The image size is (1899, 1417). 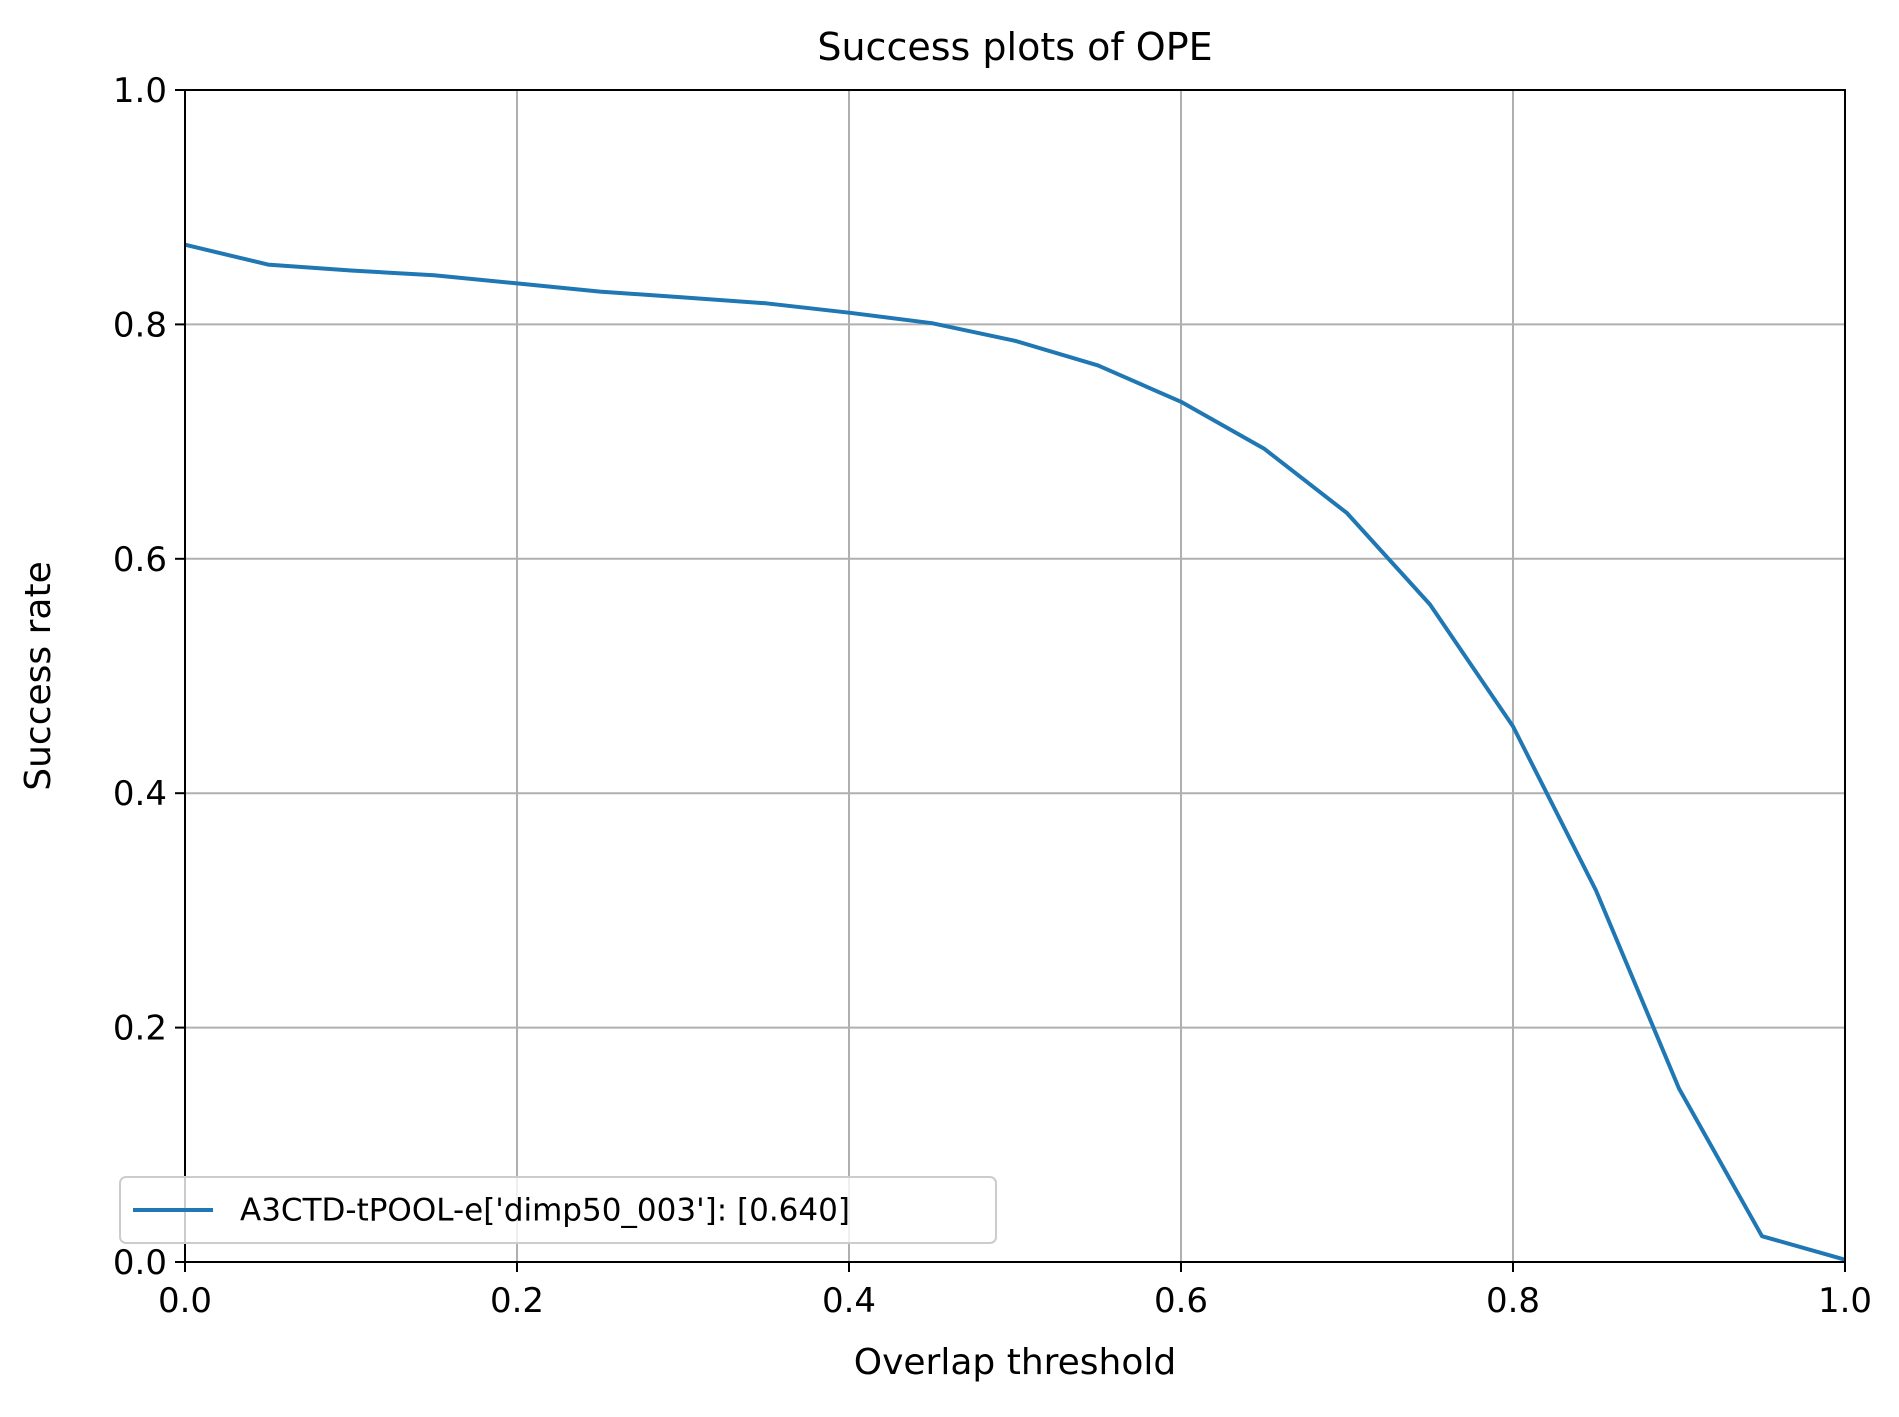 I want to click on y-tick-label: 1.0, so click(x=140, y=91).